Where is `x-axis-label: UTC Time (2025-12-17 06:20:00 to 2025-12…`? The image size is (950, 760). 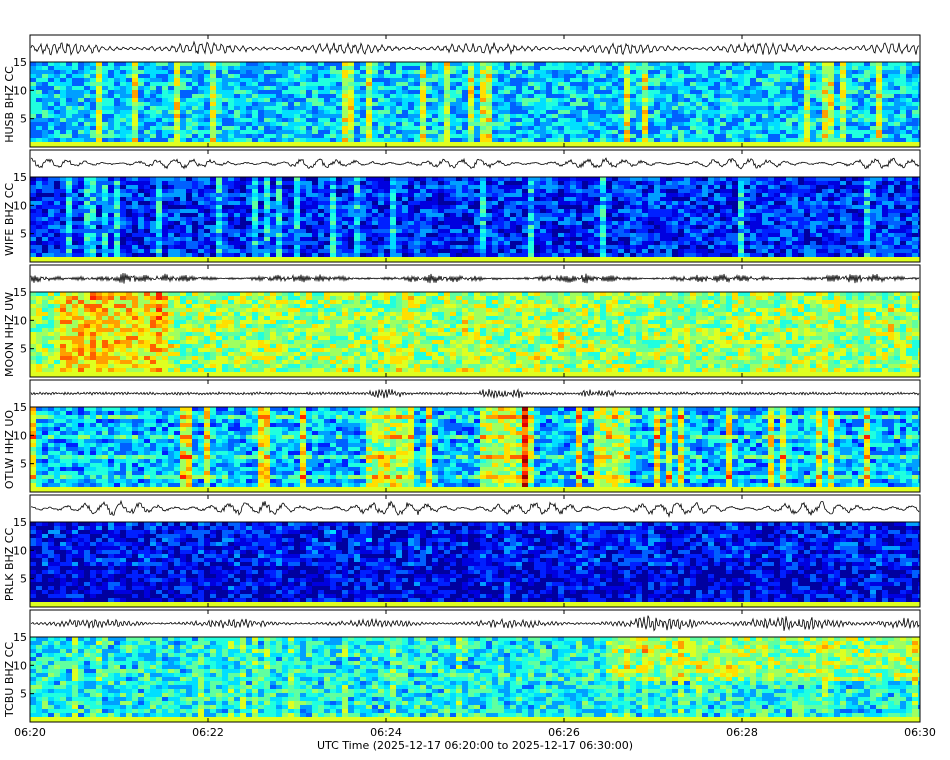
x-axis-label: UTC Time (2025-12-17 06:20:00 to 2025-12… is located at coordinates (475, 745).